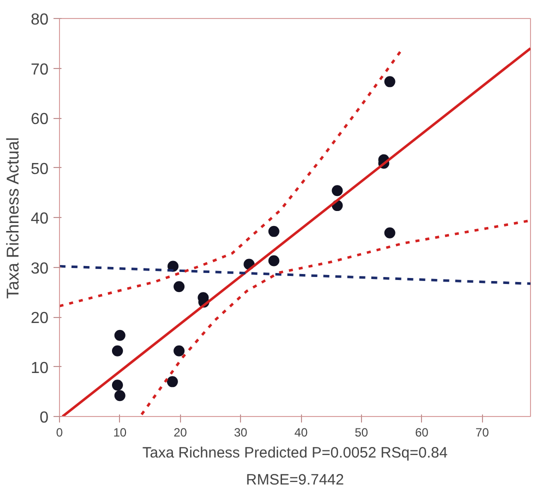 The image size is (534, 493). What do you see at coordinates (241, 433) in the screenshot?
I see `x-tick-label: 30` at bounding box center [241, 433].